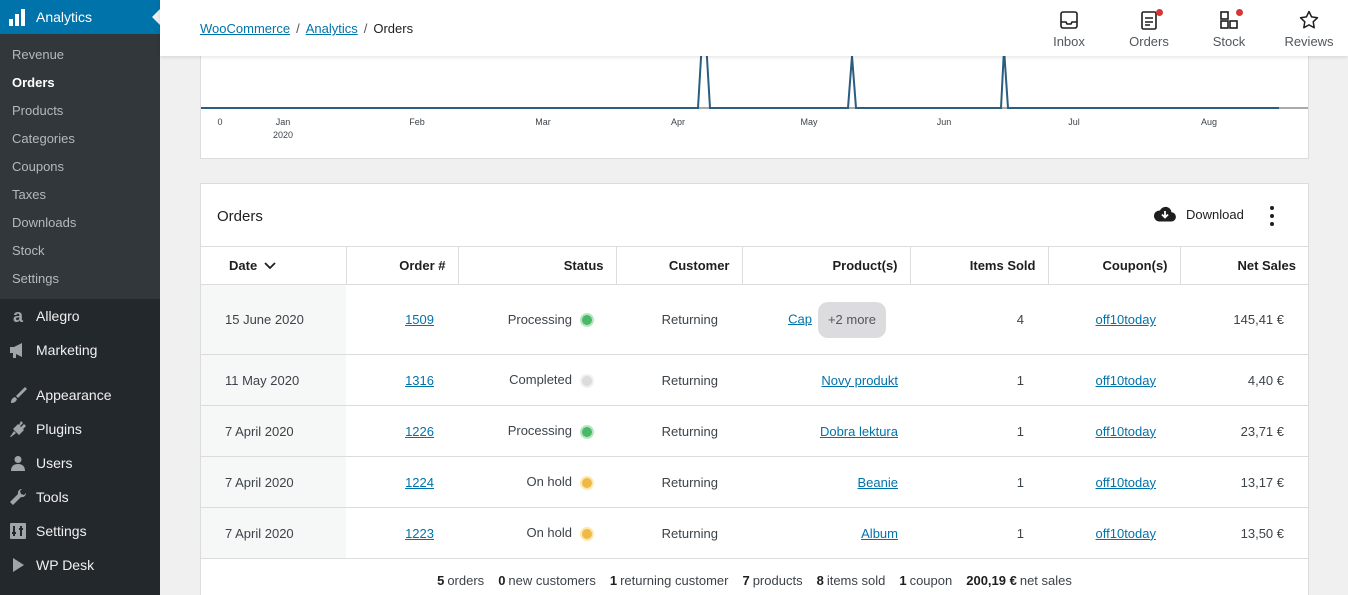 Image resolution: width=1348 pixels, height=595 pixels. I want to click on summary-label: coupon, so click(931, 580).